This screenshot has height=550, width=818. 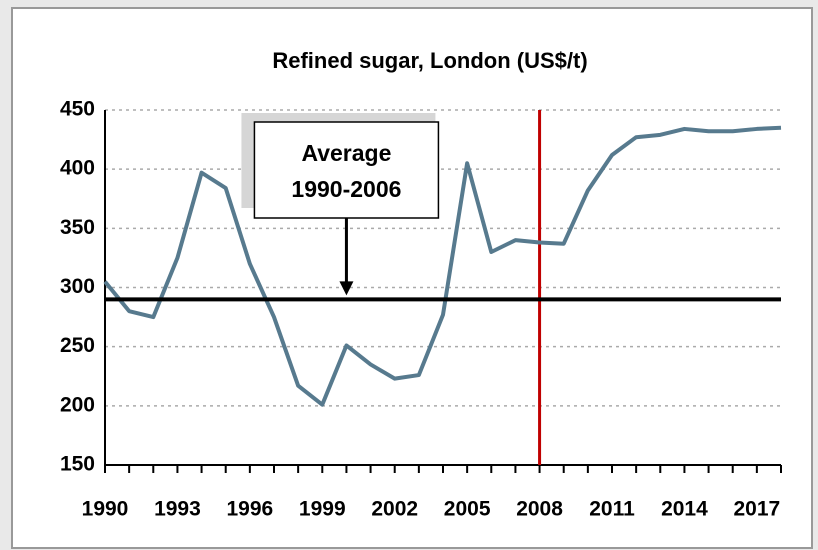 What do you see at coordinates (77, 109) in the screenshot?
I see `y-tick-label: 450` at bounding box center [77, 109].